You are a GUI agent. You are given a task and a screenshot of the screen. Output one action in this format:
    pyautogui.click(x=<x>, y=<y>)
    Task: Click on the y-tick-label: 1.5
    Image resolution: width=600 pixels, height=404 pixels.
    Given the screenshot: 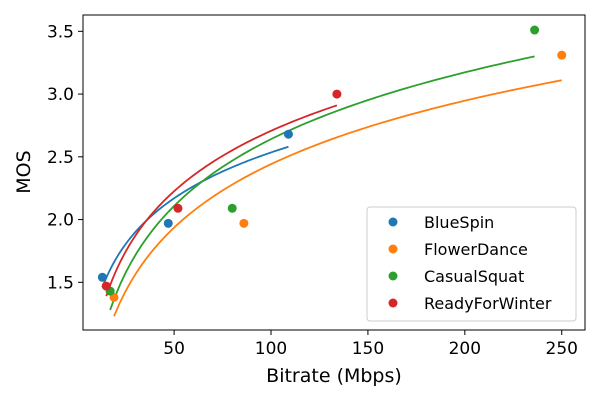 What is the action you would take?
    pyautogui.click(x=60, y=283)
    